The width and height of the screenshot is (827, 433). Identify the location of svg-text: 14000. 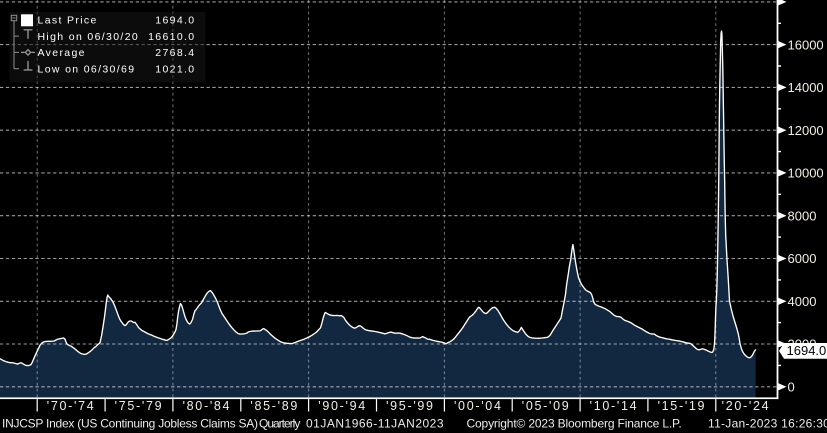
(806, 87).